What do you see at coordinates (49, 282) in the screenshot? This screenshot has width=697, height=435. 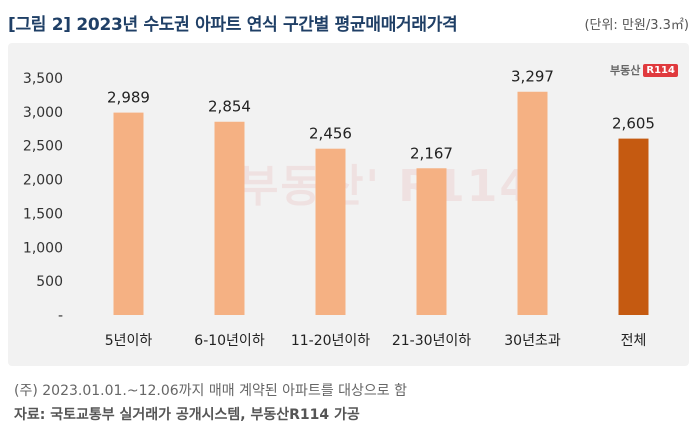 I see `y-tick-label: 500` at bounding box center [49, 282].